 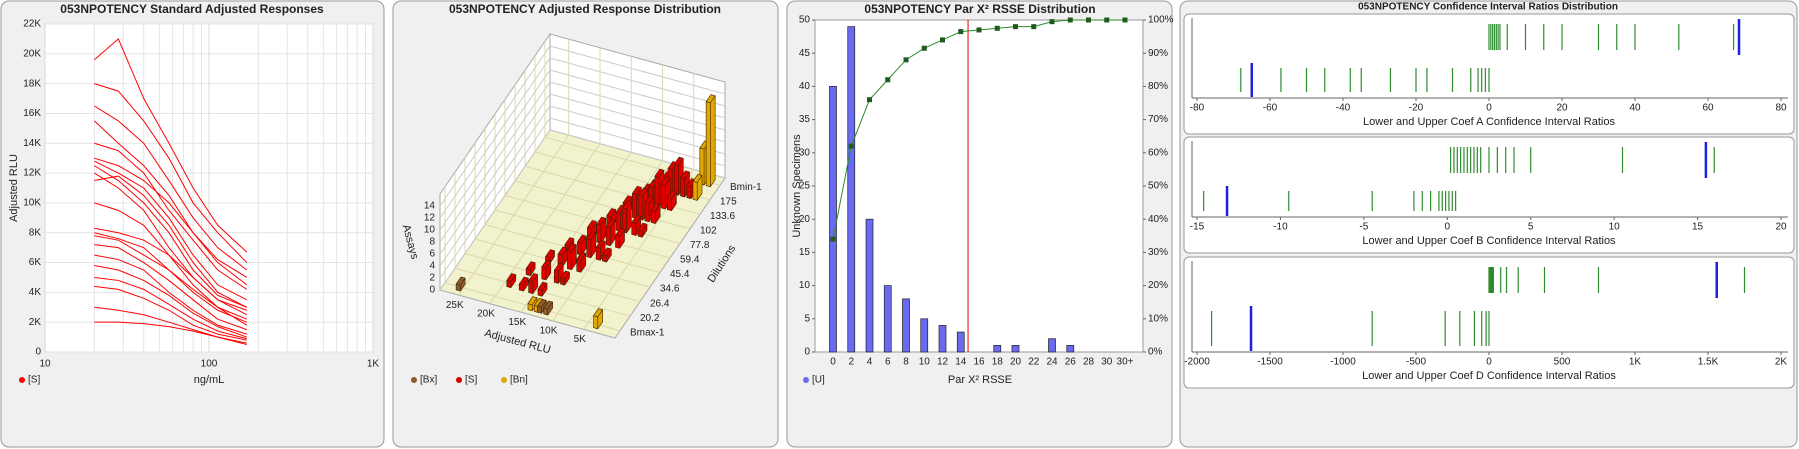 What do you see at coordinates (680, 274) in the screenshot?
I see `y-tick-label: 45.4` at bounding box center [680, 274].